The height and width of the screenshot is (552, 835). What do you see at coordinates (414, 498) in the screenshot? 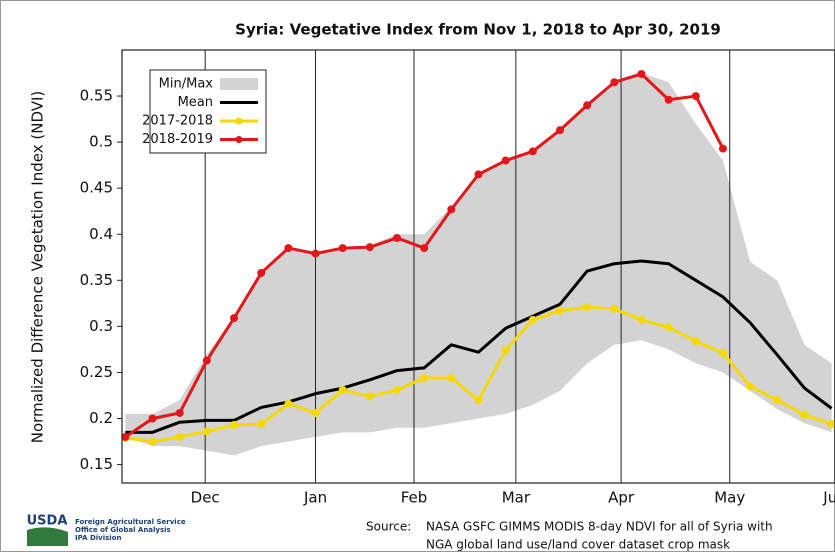
I see `x-tick-label: Feb` at bounding box center [414, 498].